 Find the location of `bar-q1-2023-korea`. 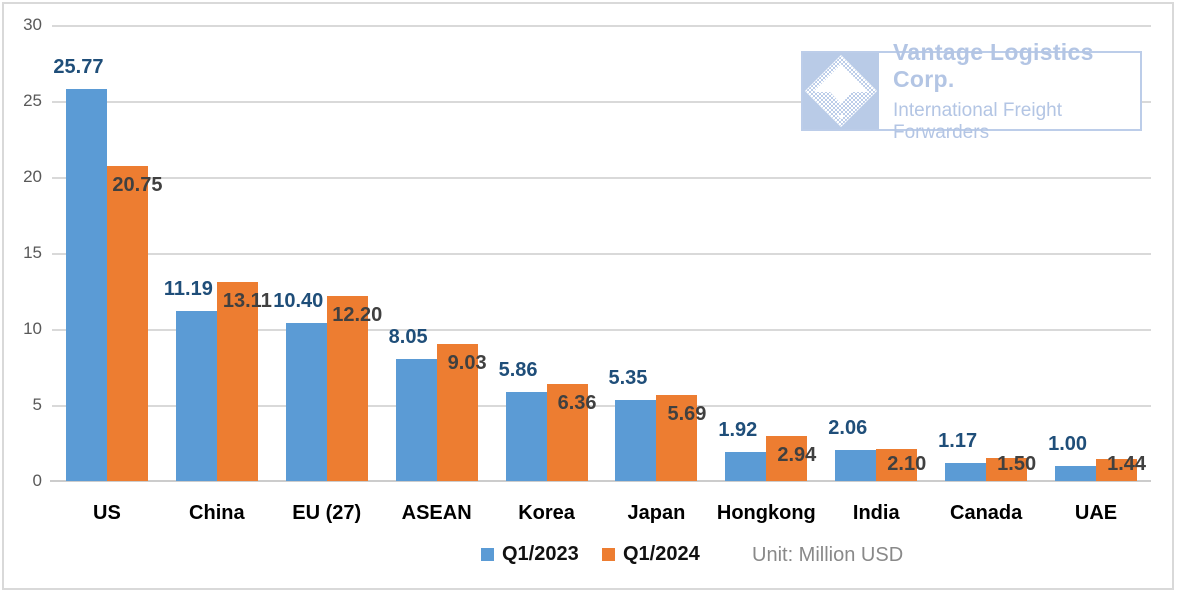

bar-q1-2023-korea is located at coordinates (526, 436).